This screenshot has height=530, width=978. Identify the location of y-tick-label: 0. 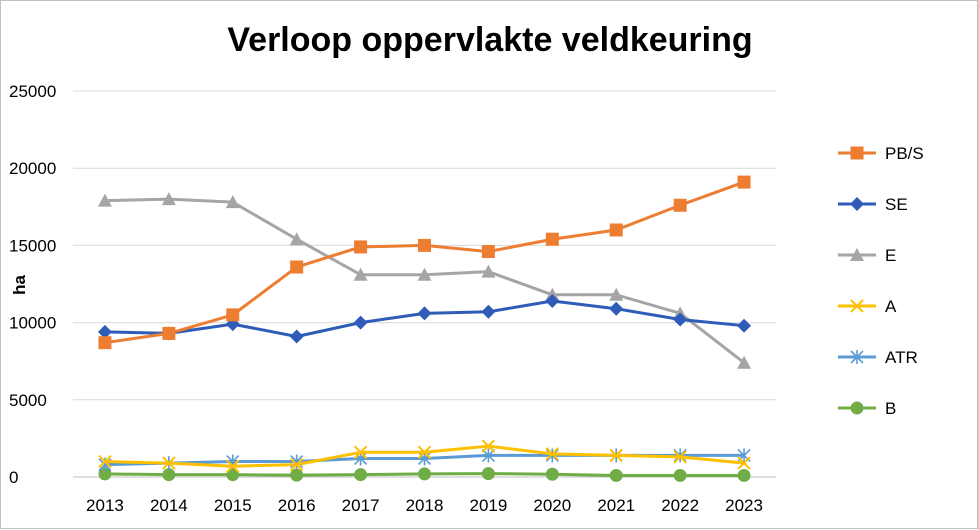
(13, 477).